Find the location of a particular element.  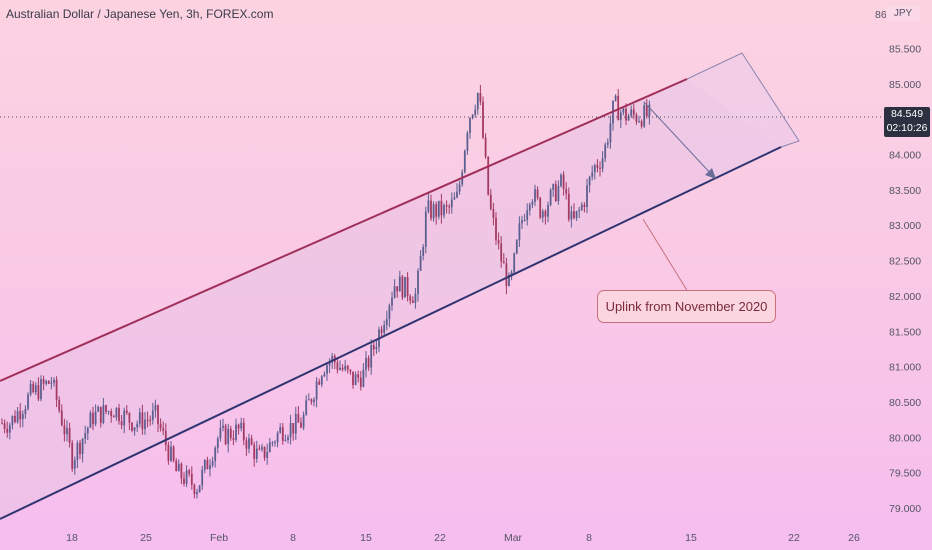

current-price-label: 84.549 02:10:26 is located at coordinates (907, 122).